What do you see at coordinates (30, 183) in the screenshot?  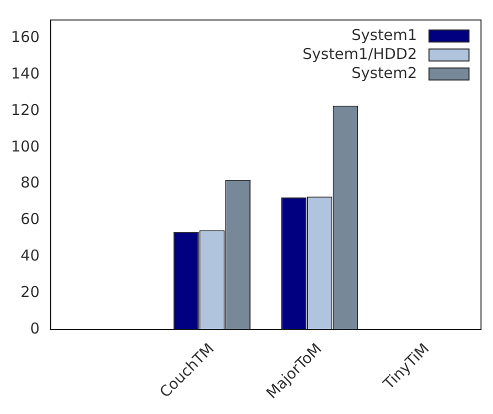 I see `y-tick-label: 80` at bounding box center [30, 183].